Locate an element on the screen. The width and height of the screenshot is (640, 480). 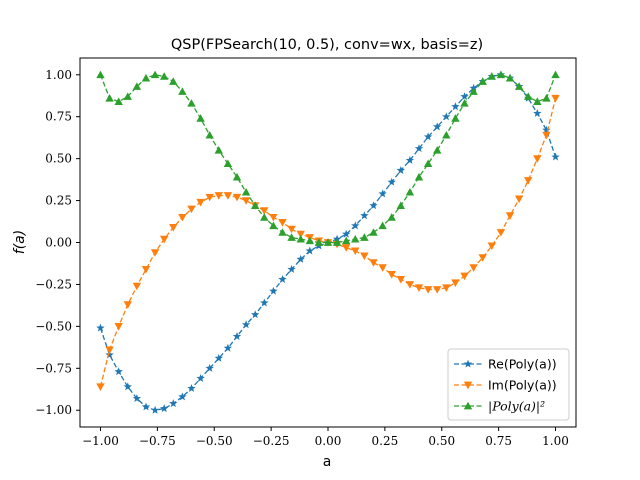
x-tick-label: 0.50 is located at coordinates (441, 441).